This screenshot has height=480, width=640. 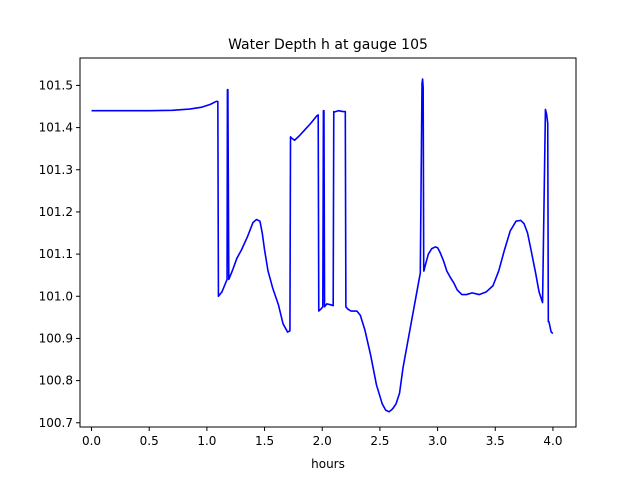 I want to click on y-tick-label: 100.9, so click(x=56, y=338).